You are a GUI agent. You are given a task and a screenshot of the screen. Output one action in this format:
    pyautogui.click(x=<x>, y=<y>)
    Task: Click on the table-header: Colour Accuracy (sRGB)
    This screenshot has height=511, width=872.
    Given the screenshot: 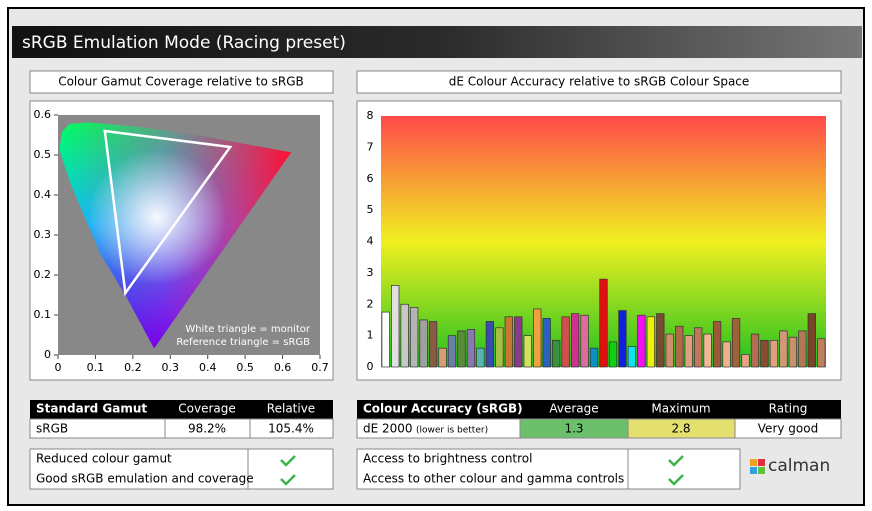 What is the action you would take?
    pyautogui.click(x=443, y=409)
    